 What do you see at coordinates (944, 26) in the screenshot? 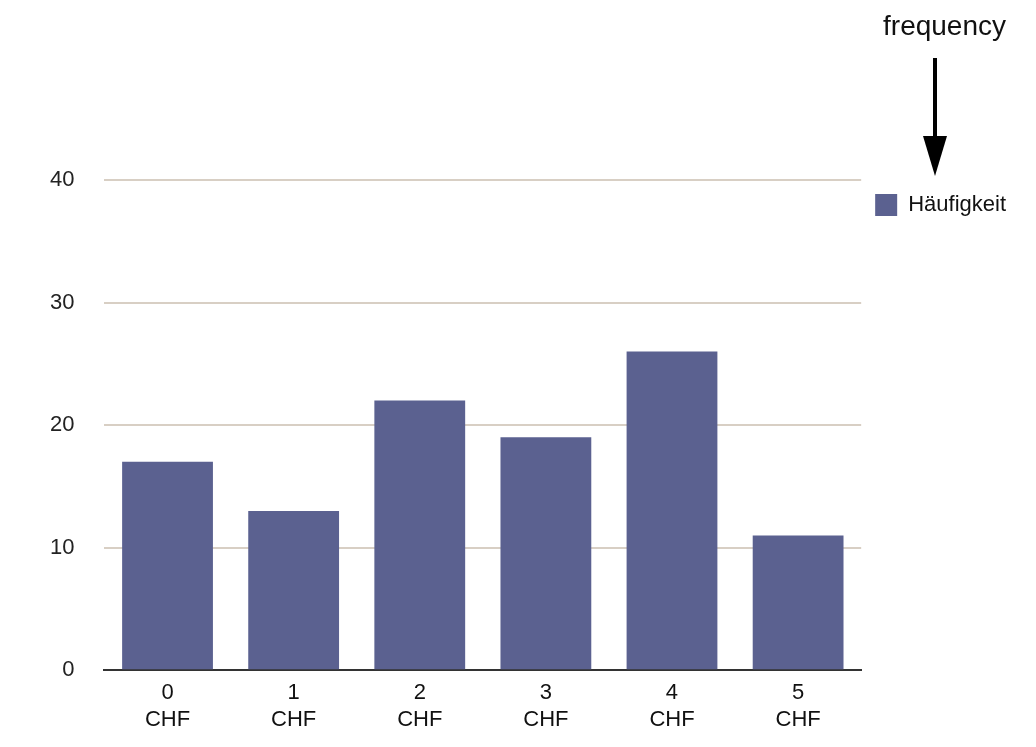
I see `text: frequency` at bounding box center [944, 26].